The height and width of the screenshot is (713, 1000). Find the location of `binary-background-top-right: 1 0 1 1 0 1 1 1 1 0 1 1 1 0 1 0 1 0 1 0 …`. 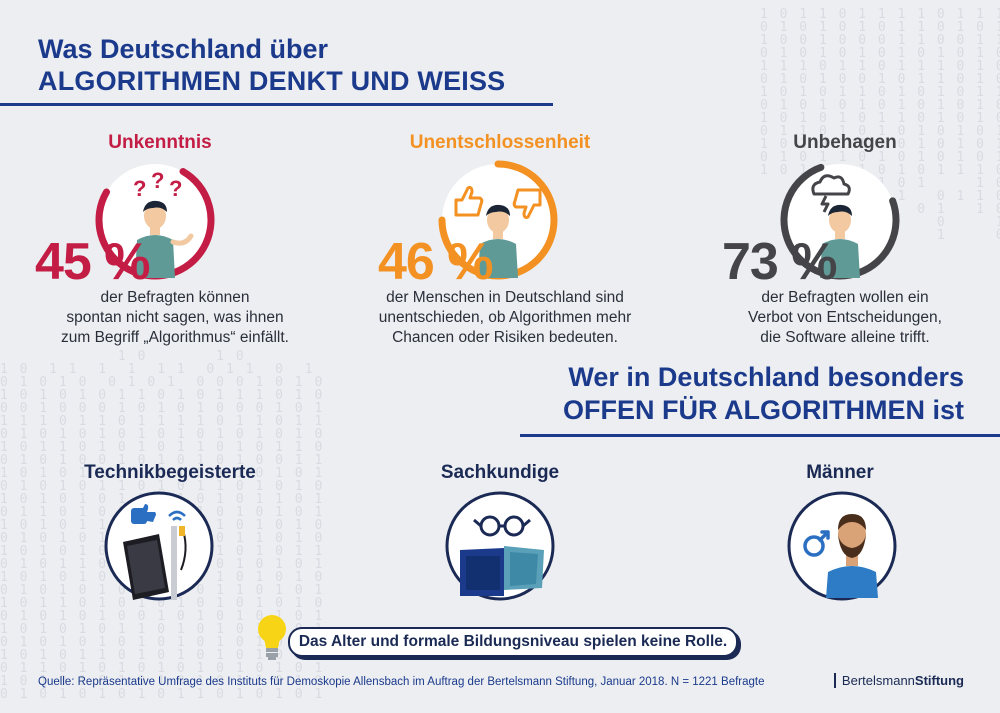

binary-background-top-right: 1 0 1 1 0 1 1 1 1 0 1 1 1 0 1 0 1 0 1 0 … is located at coordinates (880, 125).